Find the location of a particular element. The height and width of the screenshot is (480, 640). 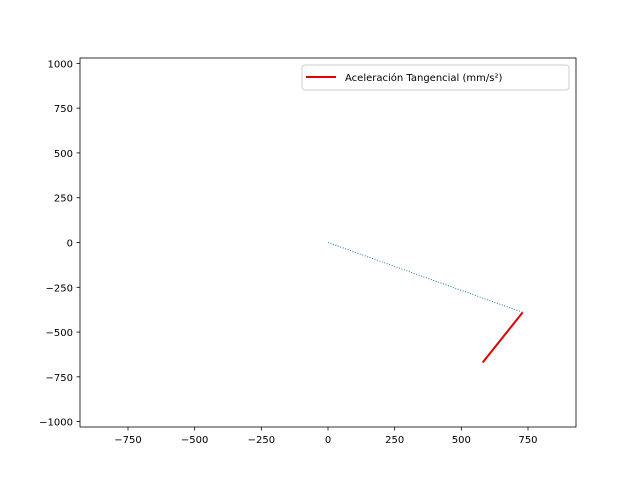

x-tick-label: −750 is located at coordinates (127, 440).